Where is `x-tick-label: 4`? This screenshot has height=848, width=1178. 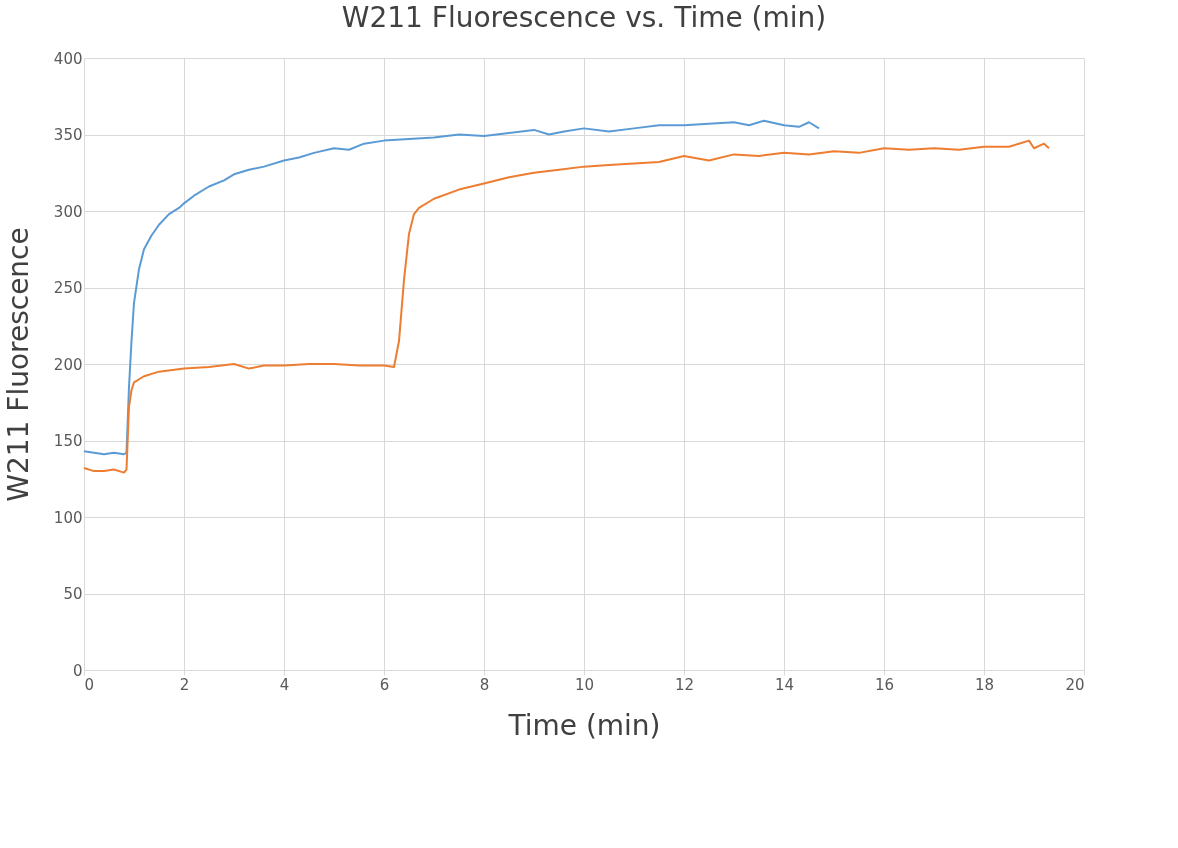 x-tick-label: 4 is located at coordinates (284, 684).